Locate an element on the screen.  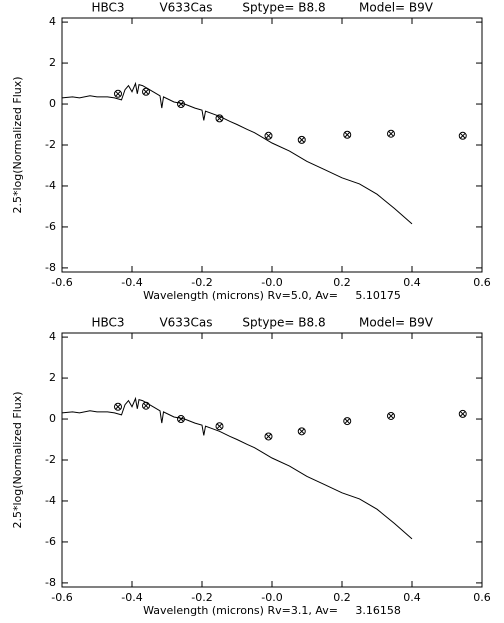
x-axis-label: Wavelength (microns) Rv=3.1, Av= 3.16158 is located at coordinates (272, 610).